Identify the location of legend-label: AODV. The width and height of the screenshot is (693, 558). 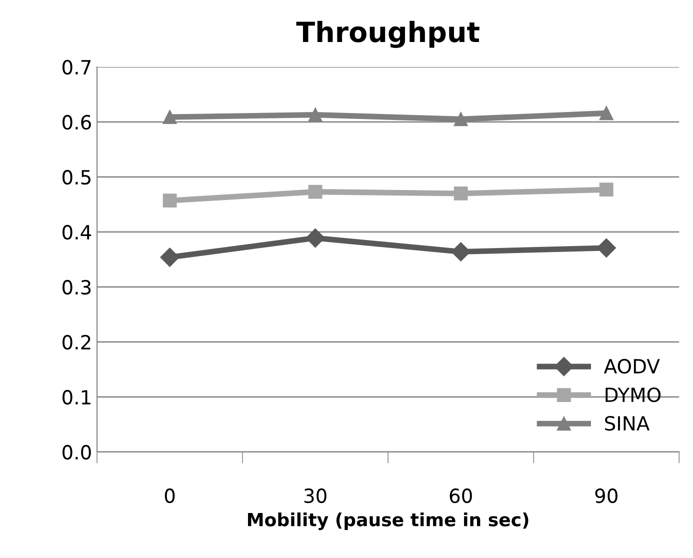
(632, 366).